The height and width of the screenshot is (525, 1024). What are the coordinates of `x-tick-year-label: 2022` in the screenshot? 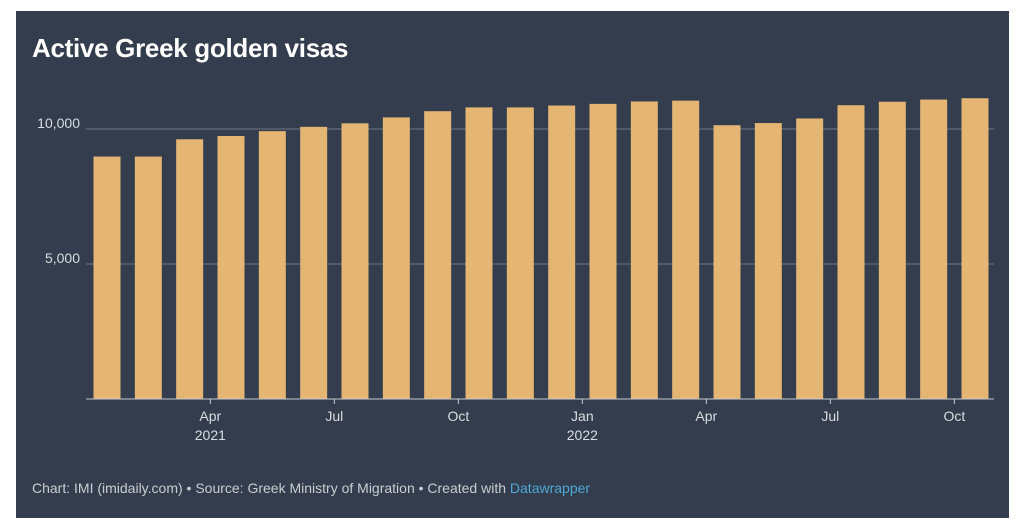 It's located at (582, 435).